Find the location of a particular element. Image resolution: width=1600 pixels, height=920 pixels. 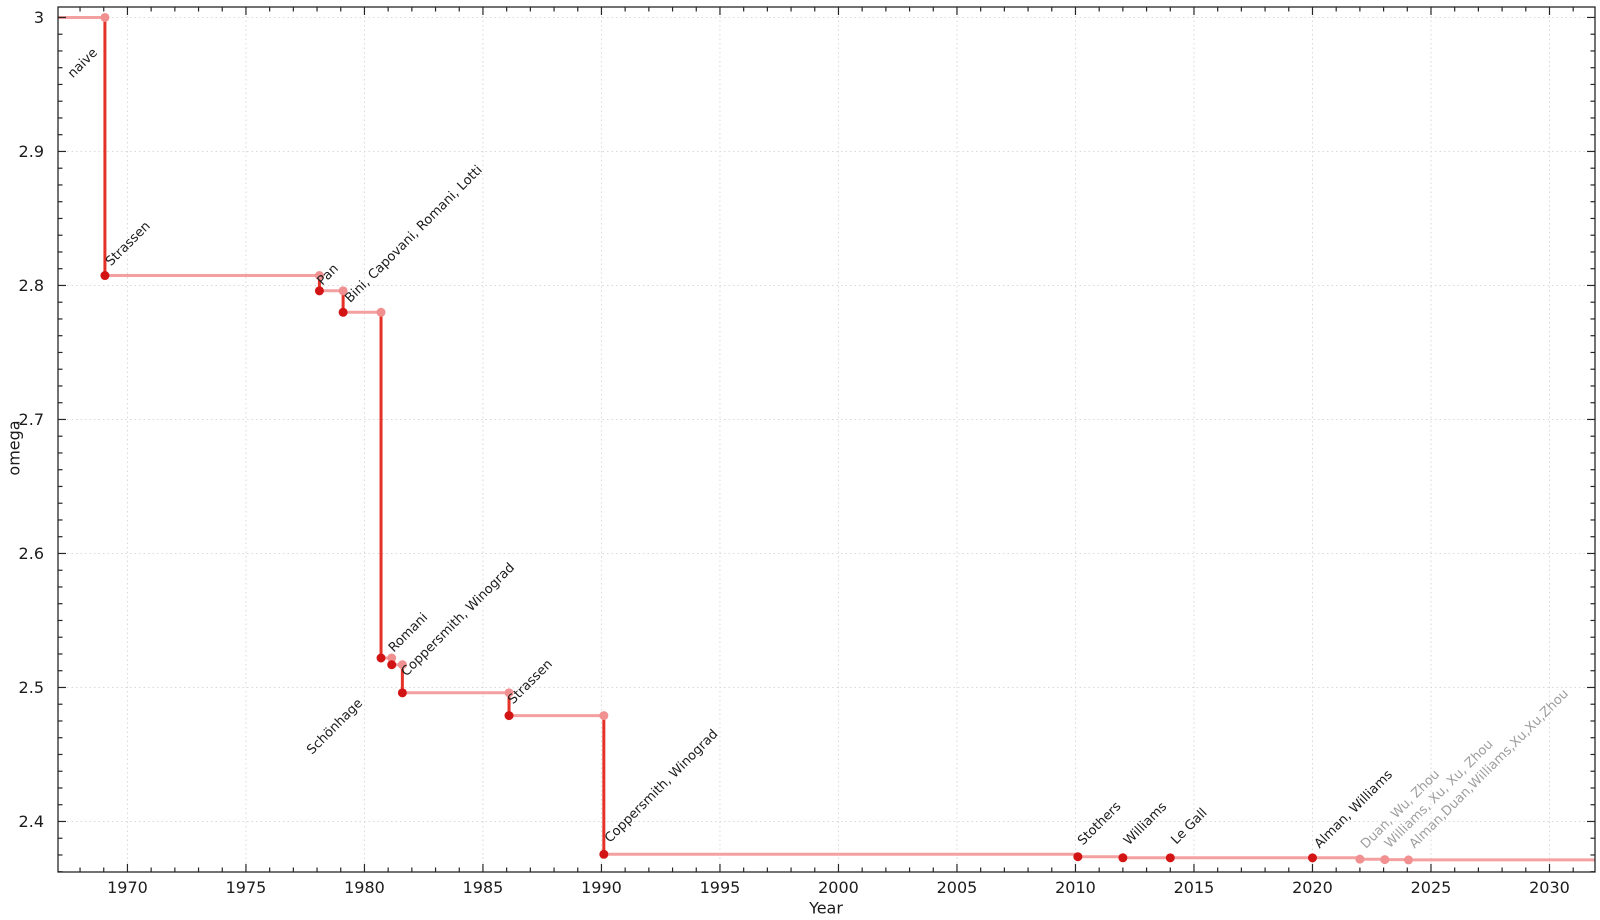

x-tick-label: 2020 is located at coordinates (1312, 887).